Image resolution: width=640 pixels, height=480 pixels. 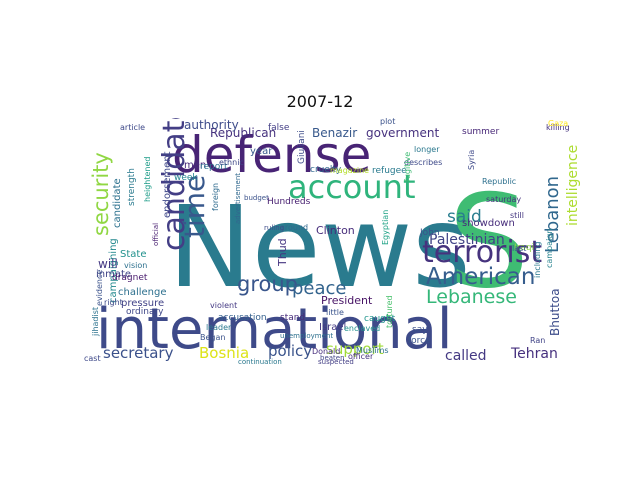 I want to click on cloud-word: men, so click(x=195, y=165).